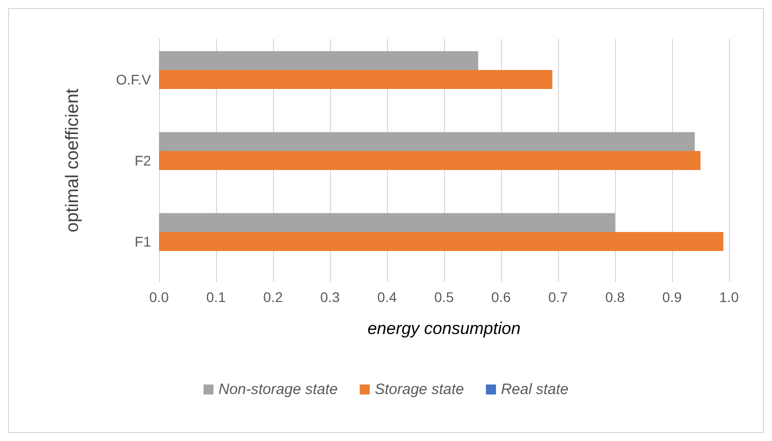 The width and height of the screenshot is (772, 441). What do you see at coordinates (278, 389) in the screenshot?
I see `legend-label: Non-storage state` at bounding box center [278, 389].